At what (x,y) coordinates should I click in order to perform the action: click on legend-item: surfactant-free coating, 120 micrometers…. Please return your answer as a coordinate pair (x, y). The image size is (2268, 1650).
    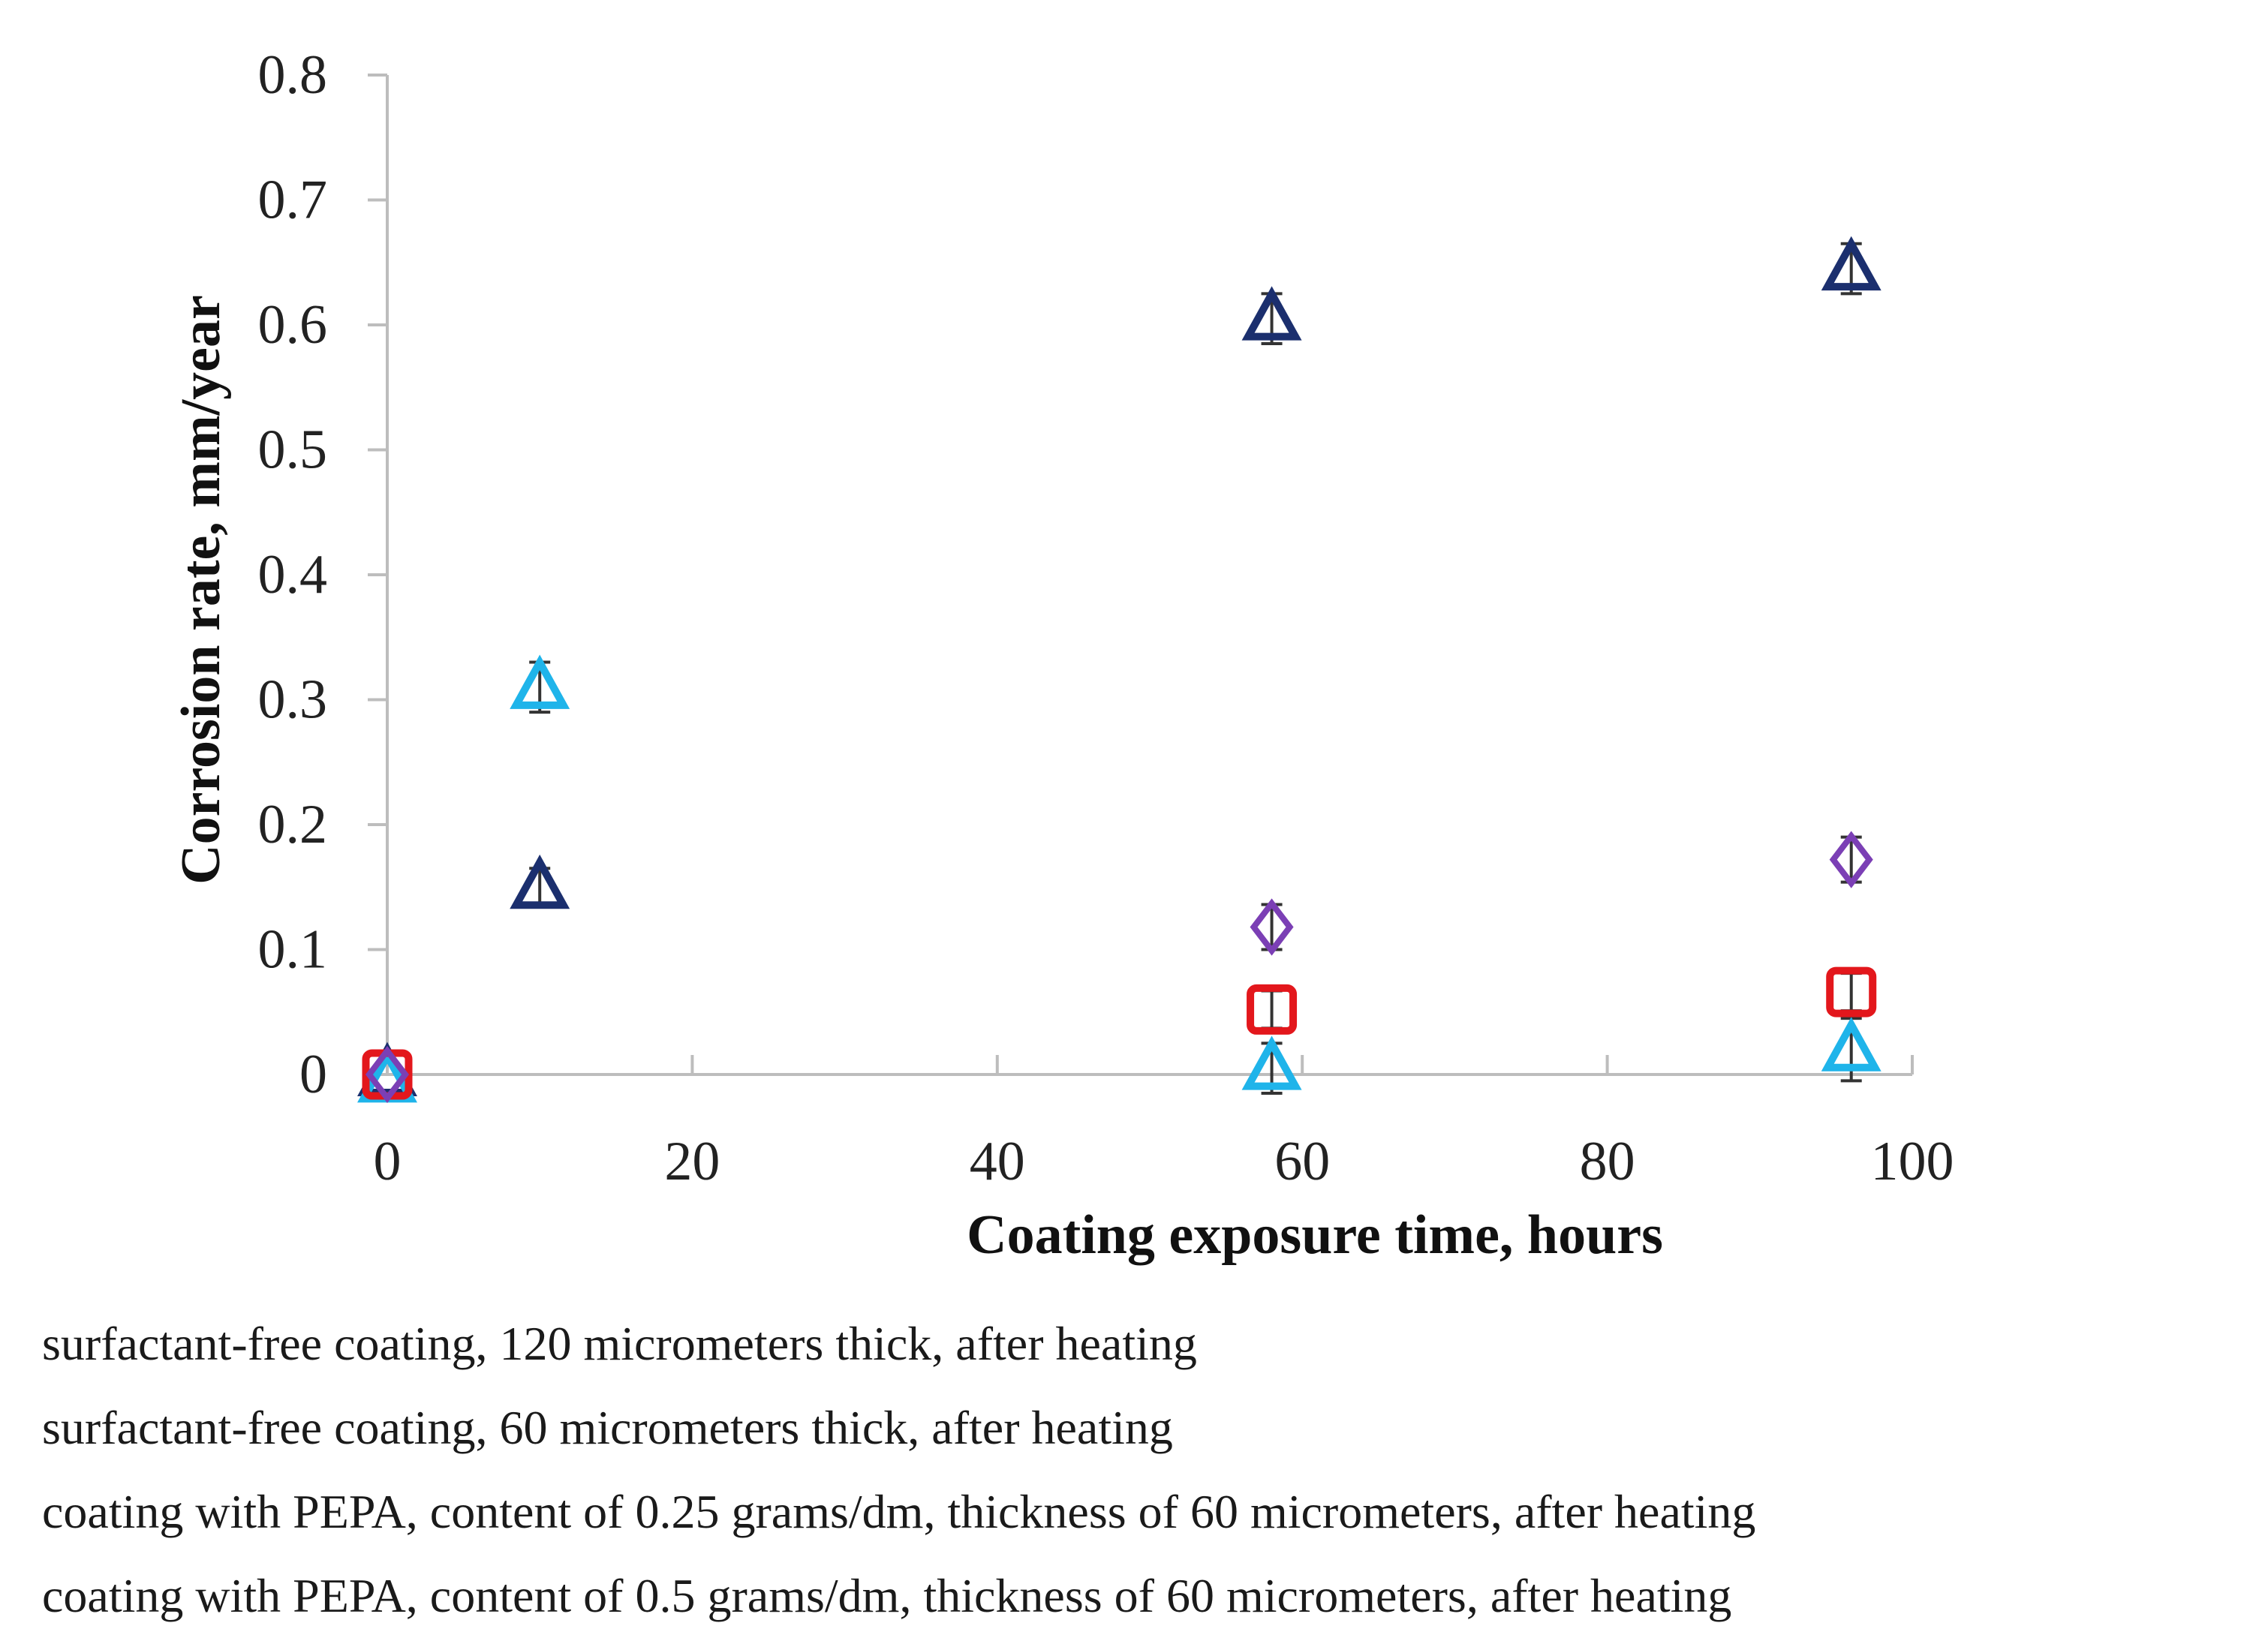
    Looking at the image, I should click on (619, 1343).